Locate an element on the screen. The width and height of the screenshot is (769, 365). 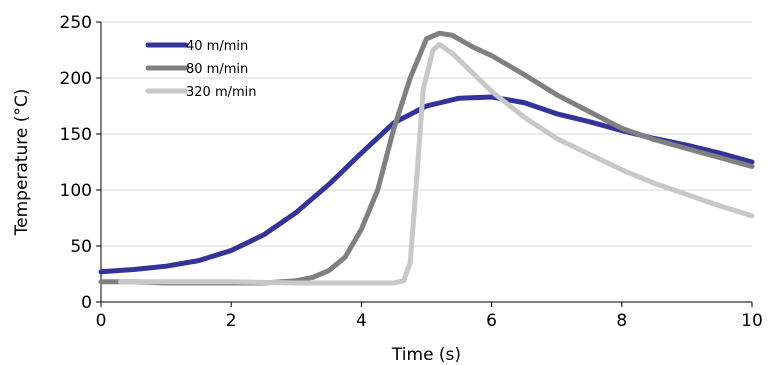
y-tick-label-4: 200 is located at coordinates (76, 79).